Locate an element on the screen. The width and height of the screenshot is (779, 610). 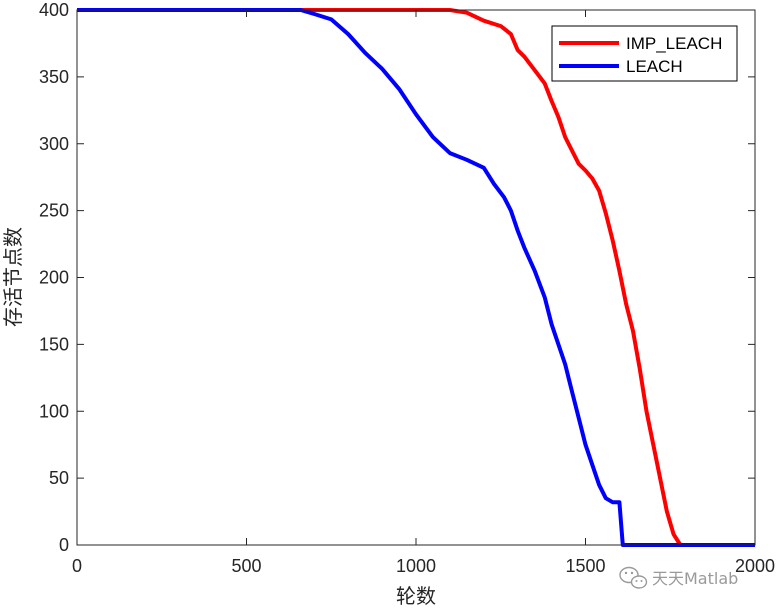
x-tick-label: 500 is located at coordinates (246, 566).